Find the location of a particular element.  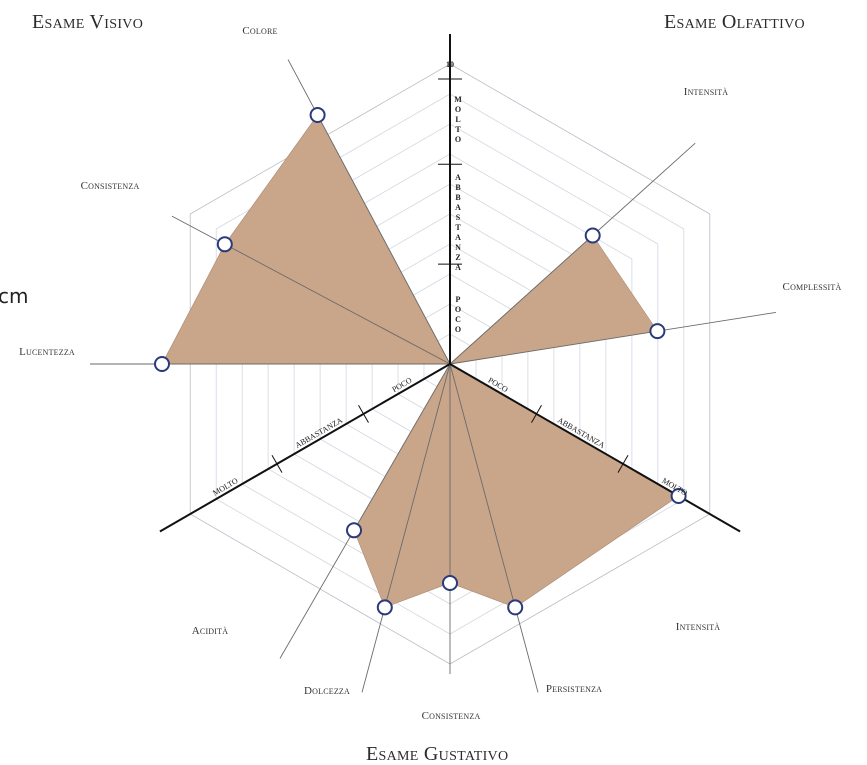

section-title-gustativo: Esame Gustativo is located at coordinates (437, 754).